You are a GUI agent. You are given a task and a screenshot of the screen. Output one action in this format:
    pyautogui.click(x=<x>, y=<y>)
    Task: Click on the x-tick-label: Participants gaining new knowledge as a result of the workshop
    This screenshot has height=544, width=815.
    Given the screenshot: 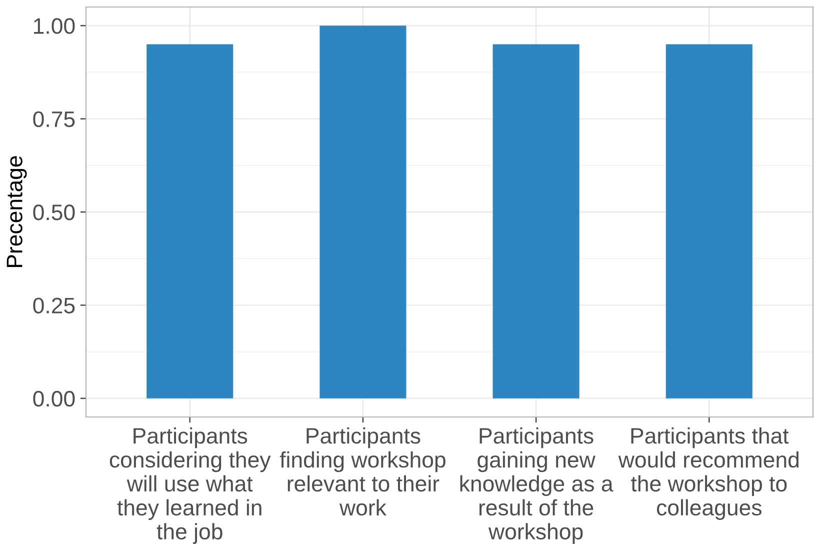 What is the action you would take?
    pyautogui.click(x=537, y=485)
    